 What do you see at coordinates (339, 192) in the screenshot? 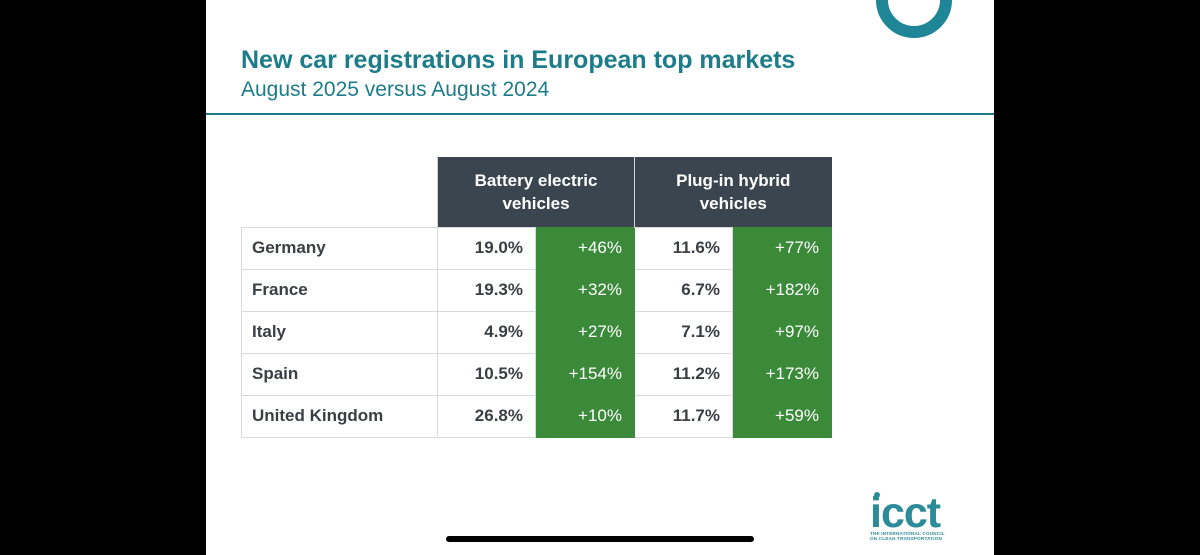
I see `header-corner` at bounding box center [339, 192].